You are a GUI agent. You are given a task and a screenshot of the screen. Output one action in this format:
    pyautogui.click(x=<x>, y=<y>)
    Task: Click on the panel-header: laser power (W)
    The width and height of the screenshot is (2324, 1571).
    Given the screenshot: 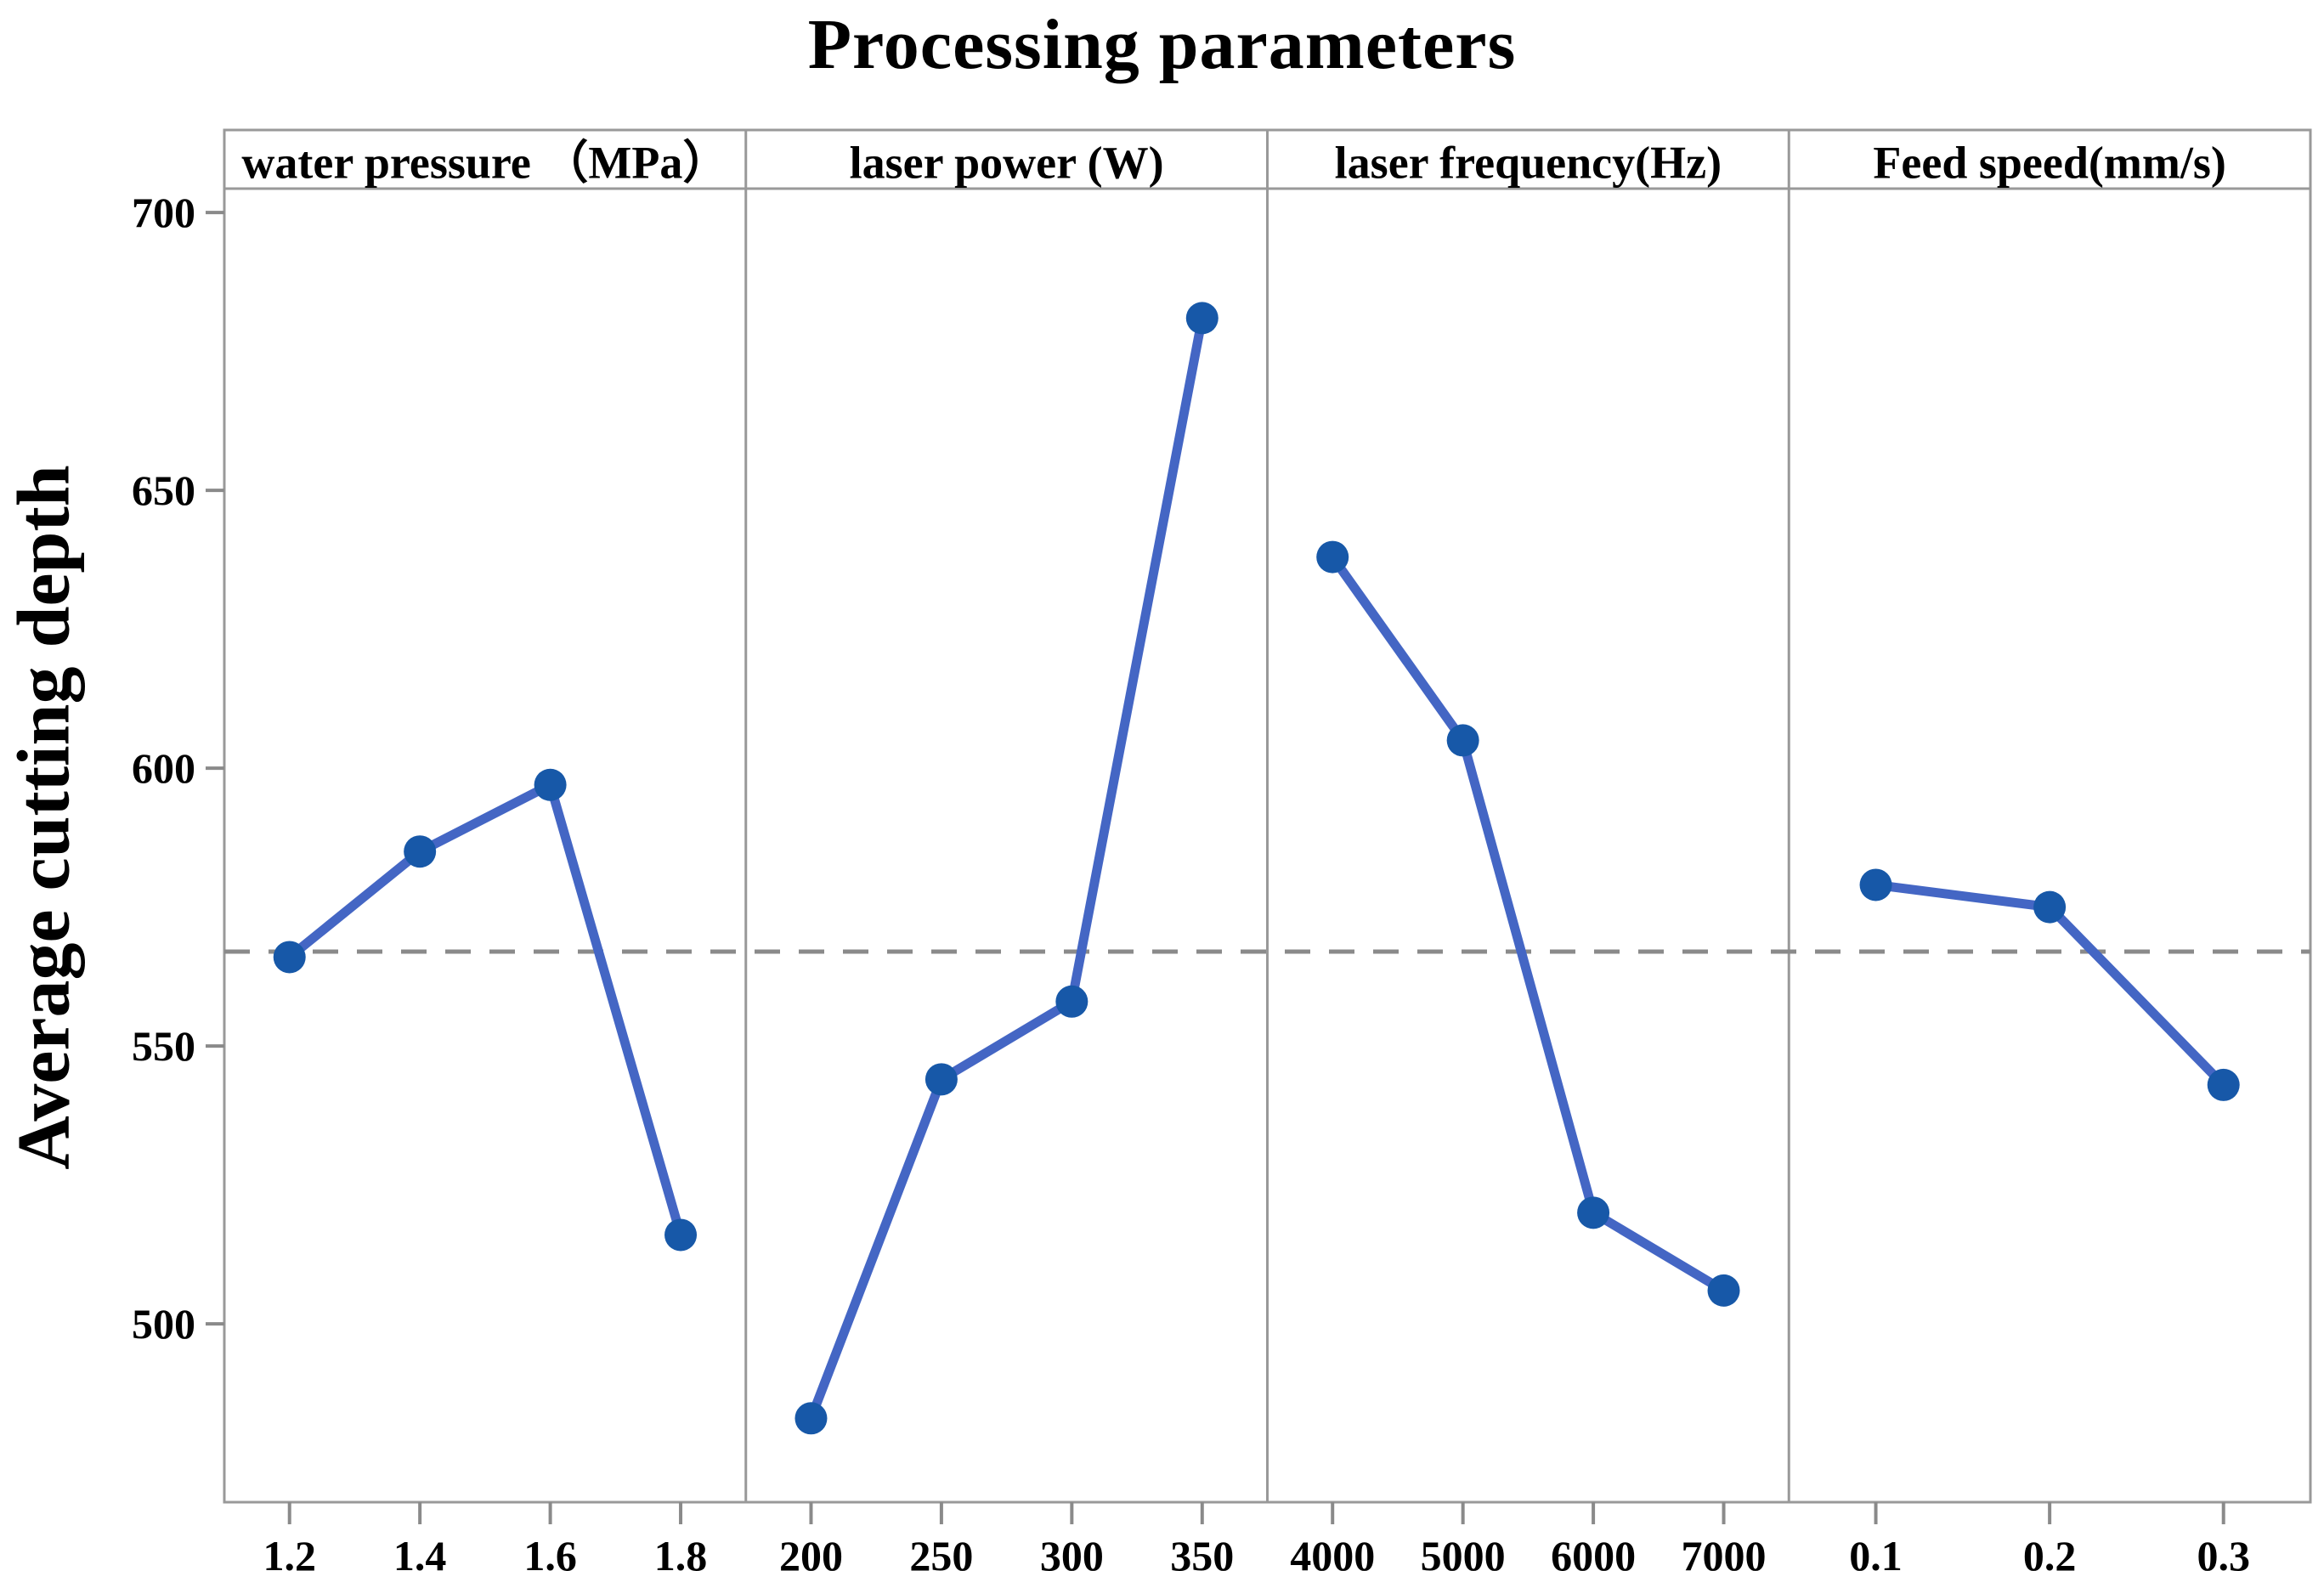 What is the action you would take?
    pyautogui.click(x=1007, y=163)
    